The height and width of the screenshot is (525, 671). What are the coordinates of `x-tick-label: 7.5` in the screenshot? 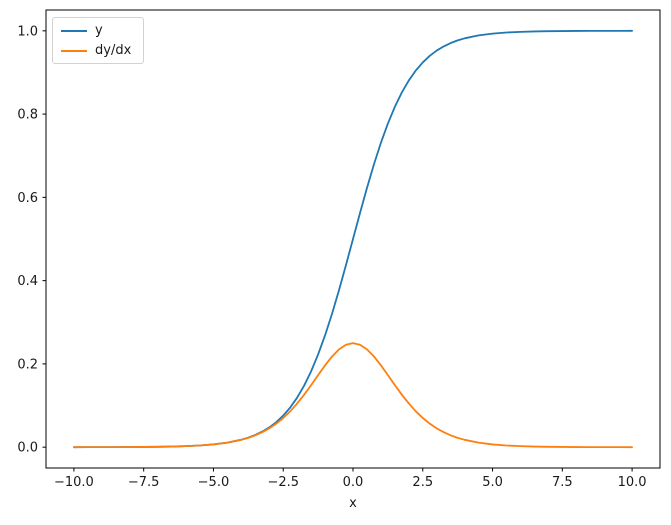 It's located at (562, 482).